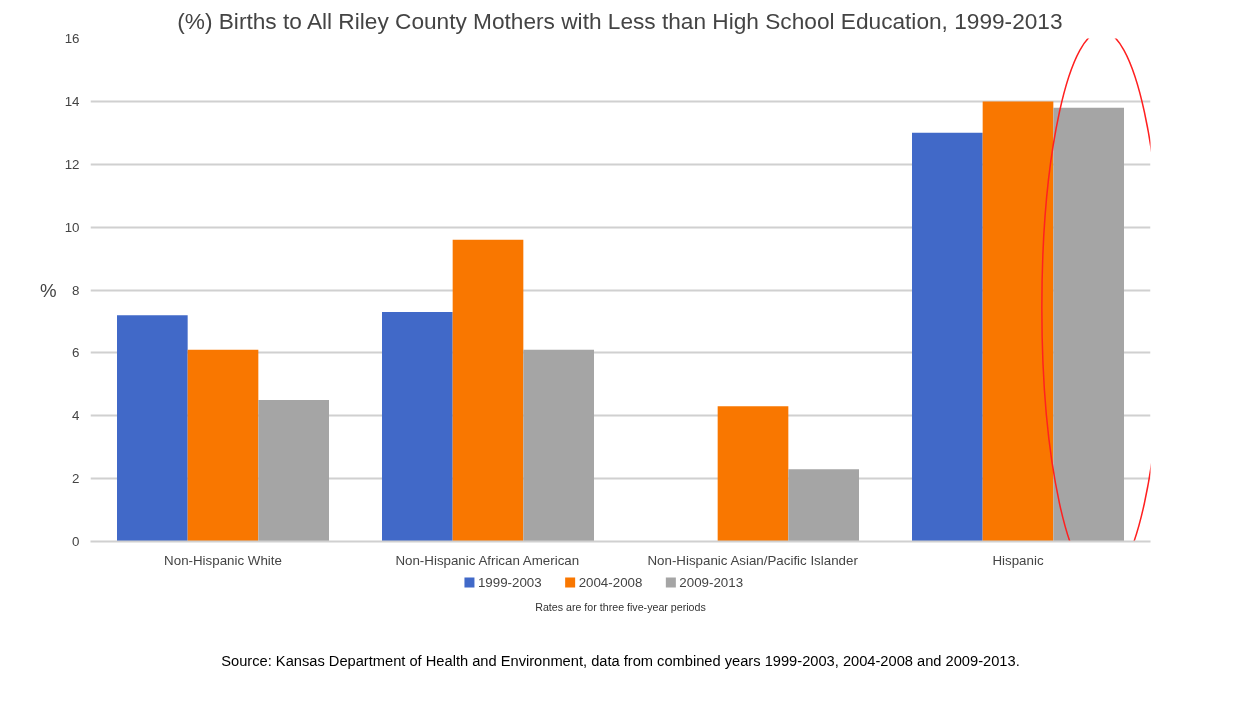  Describe the element at coordinates (48, 290) in the screenshot. I see `y-axis-title: %` at that location.